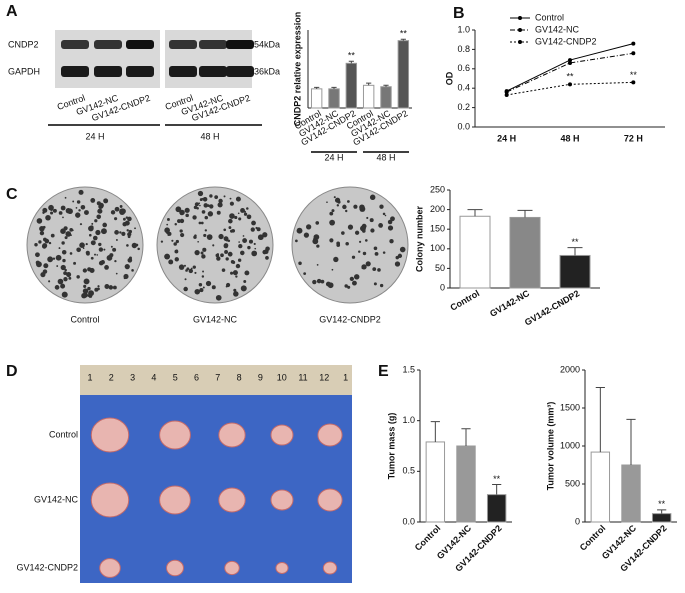 The width and height of the screenshot is (685, 593). I want to click on y-tick-label: 100, so click(437, 248).